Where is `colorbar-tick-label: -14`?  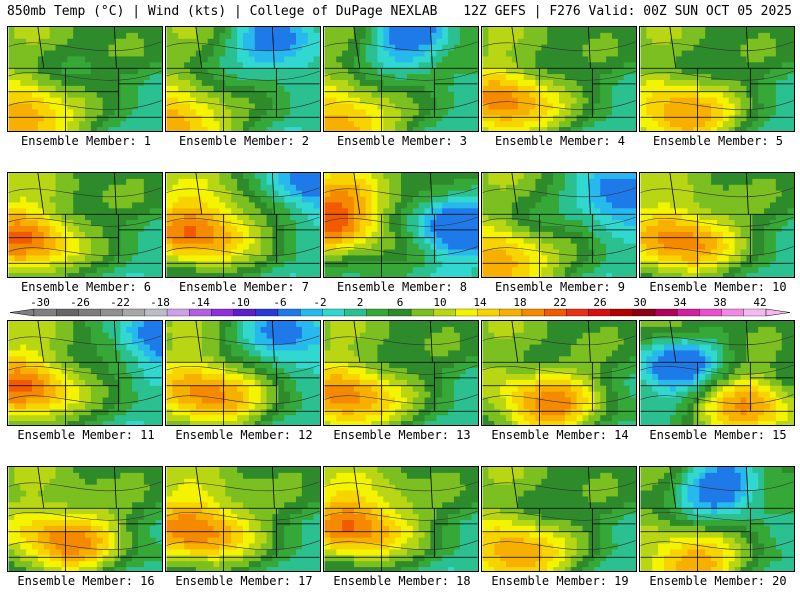 colorbar-tick-label: -14 is located at coordinates (200, 303).